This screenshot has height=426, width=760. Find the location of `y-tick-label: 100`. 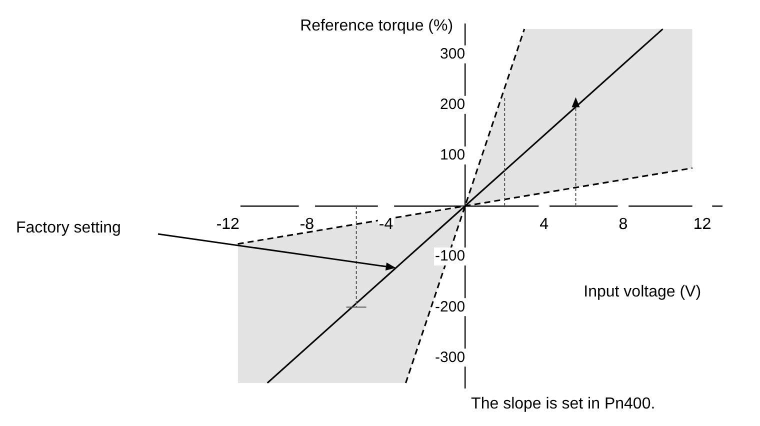

y-tick-label: 100 is located at coordinates (453, 155).